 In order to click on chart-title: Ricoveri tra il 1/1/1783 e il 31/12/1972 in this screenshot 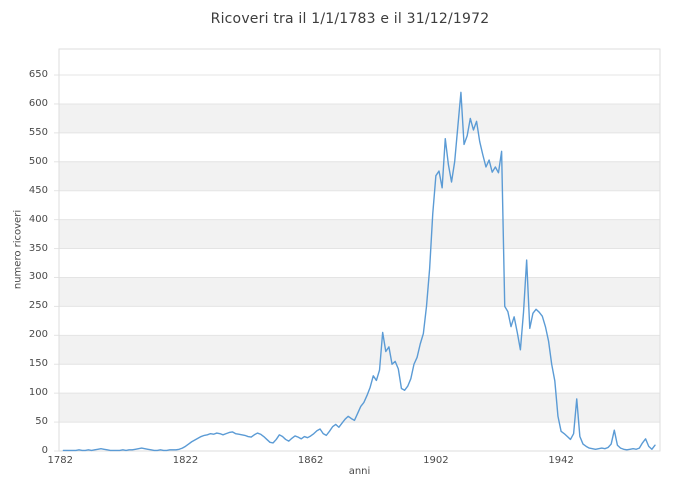, I will do `click(350, 19)`.